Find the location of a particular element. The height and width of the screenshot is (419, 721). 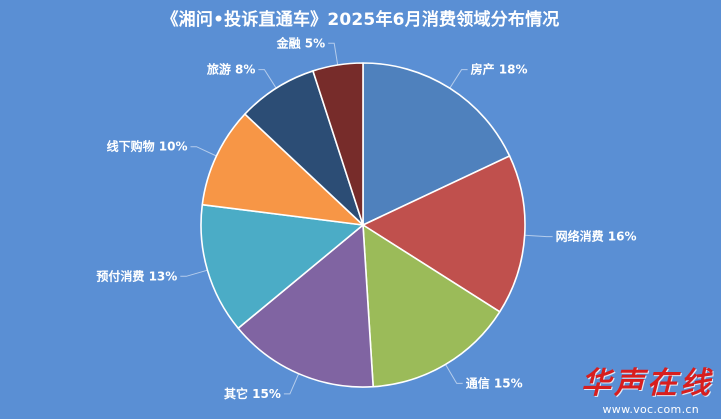

watermark-url: www.voc.com.cn is located at coordinates (650, 409).